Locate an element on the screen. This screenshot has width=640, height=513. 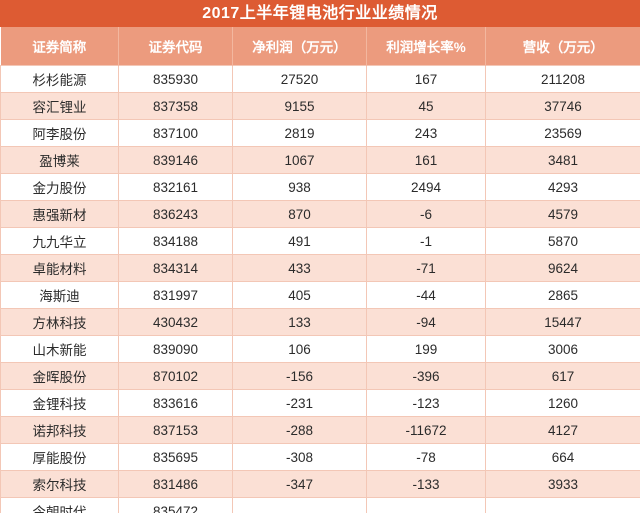
cell-code: 839090 is located at coordinates (175, 349).